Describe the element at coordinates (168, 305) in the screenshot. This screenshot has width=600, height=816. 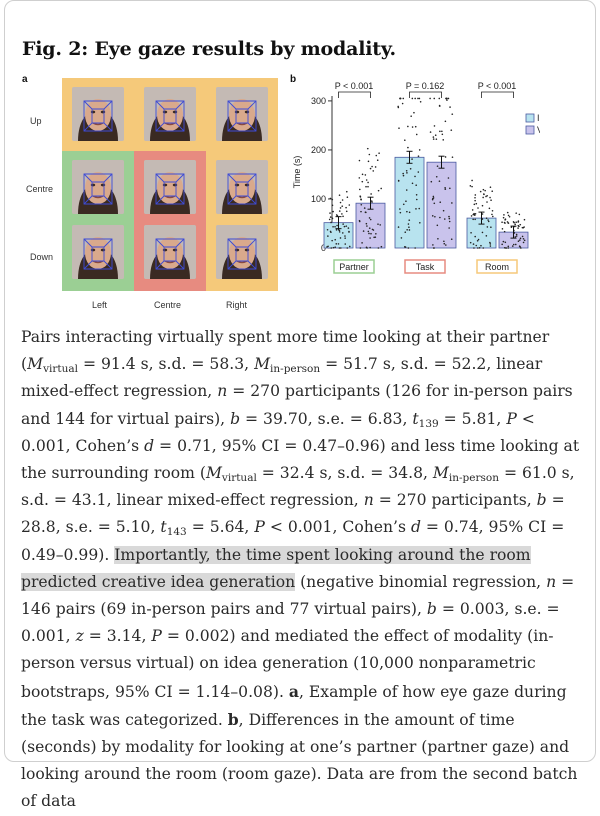
I see `col-label-centre: Centre` at that location.